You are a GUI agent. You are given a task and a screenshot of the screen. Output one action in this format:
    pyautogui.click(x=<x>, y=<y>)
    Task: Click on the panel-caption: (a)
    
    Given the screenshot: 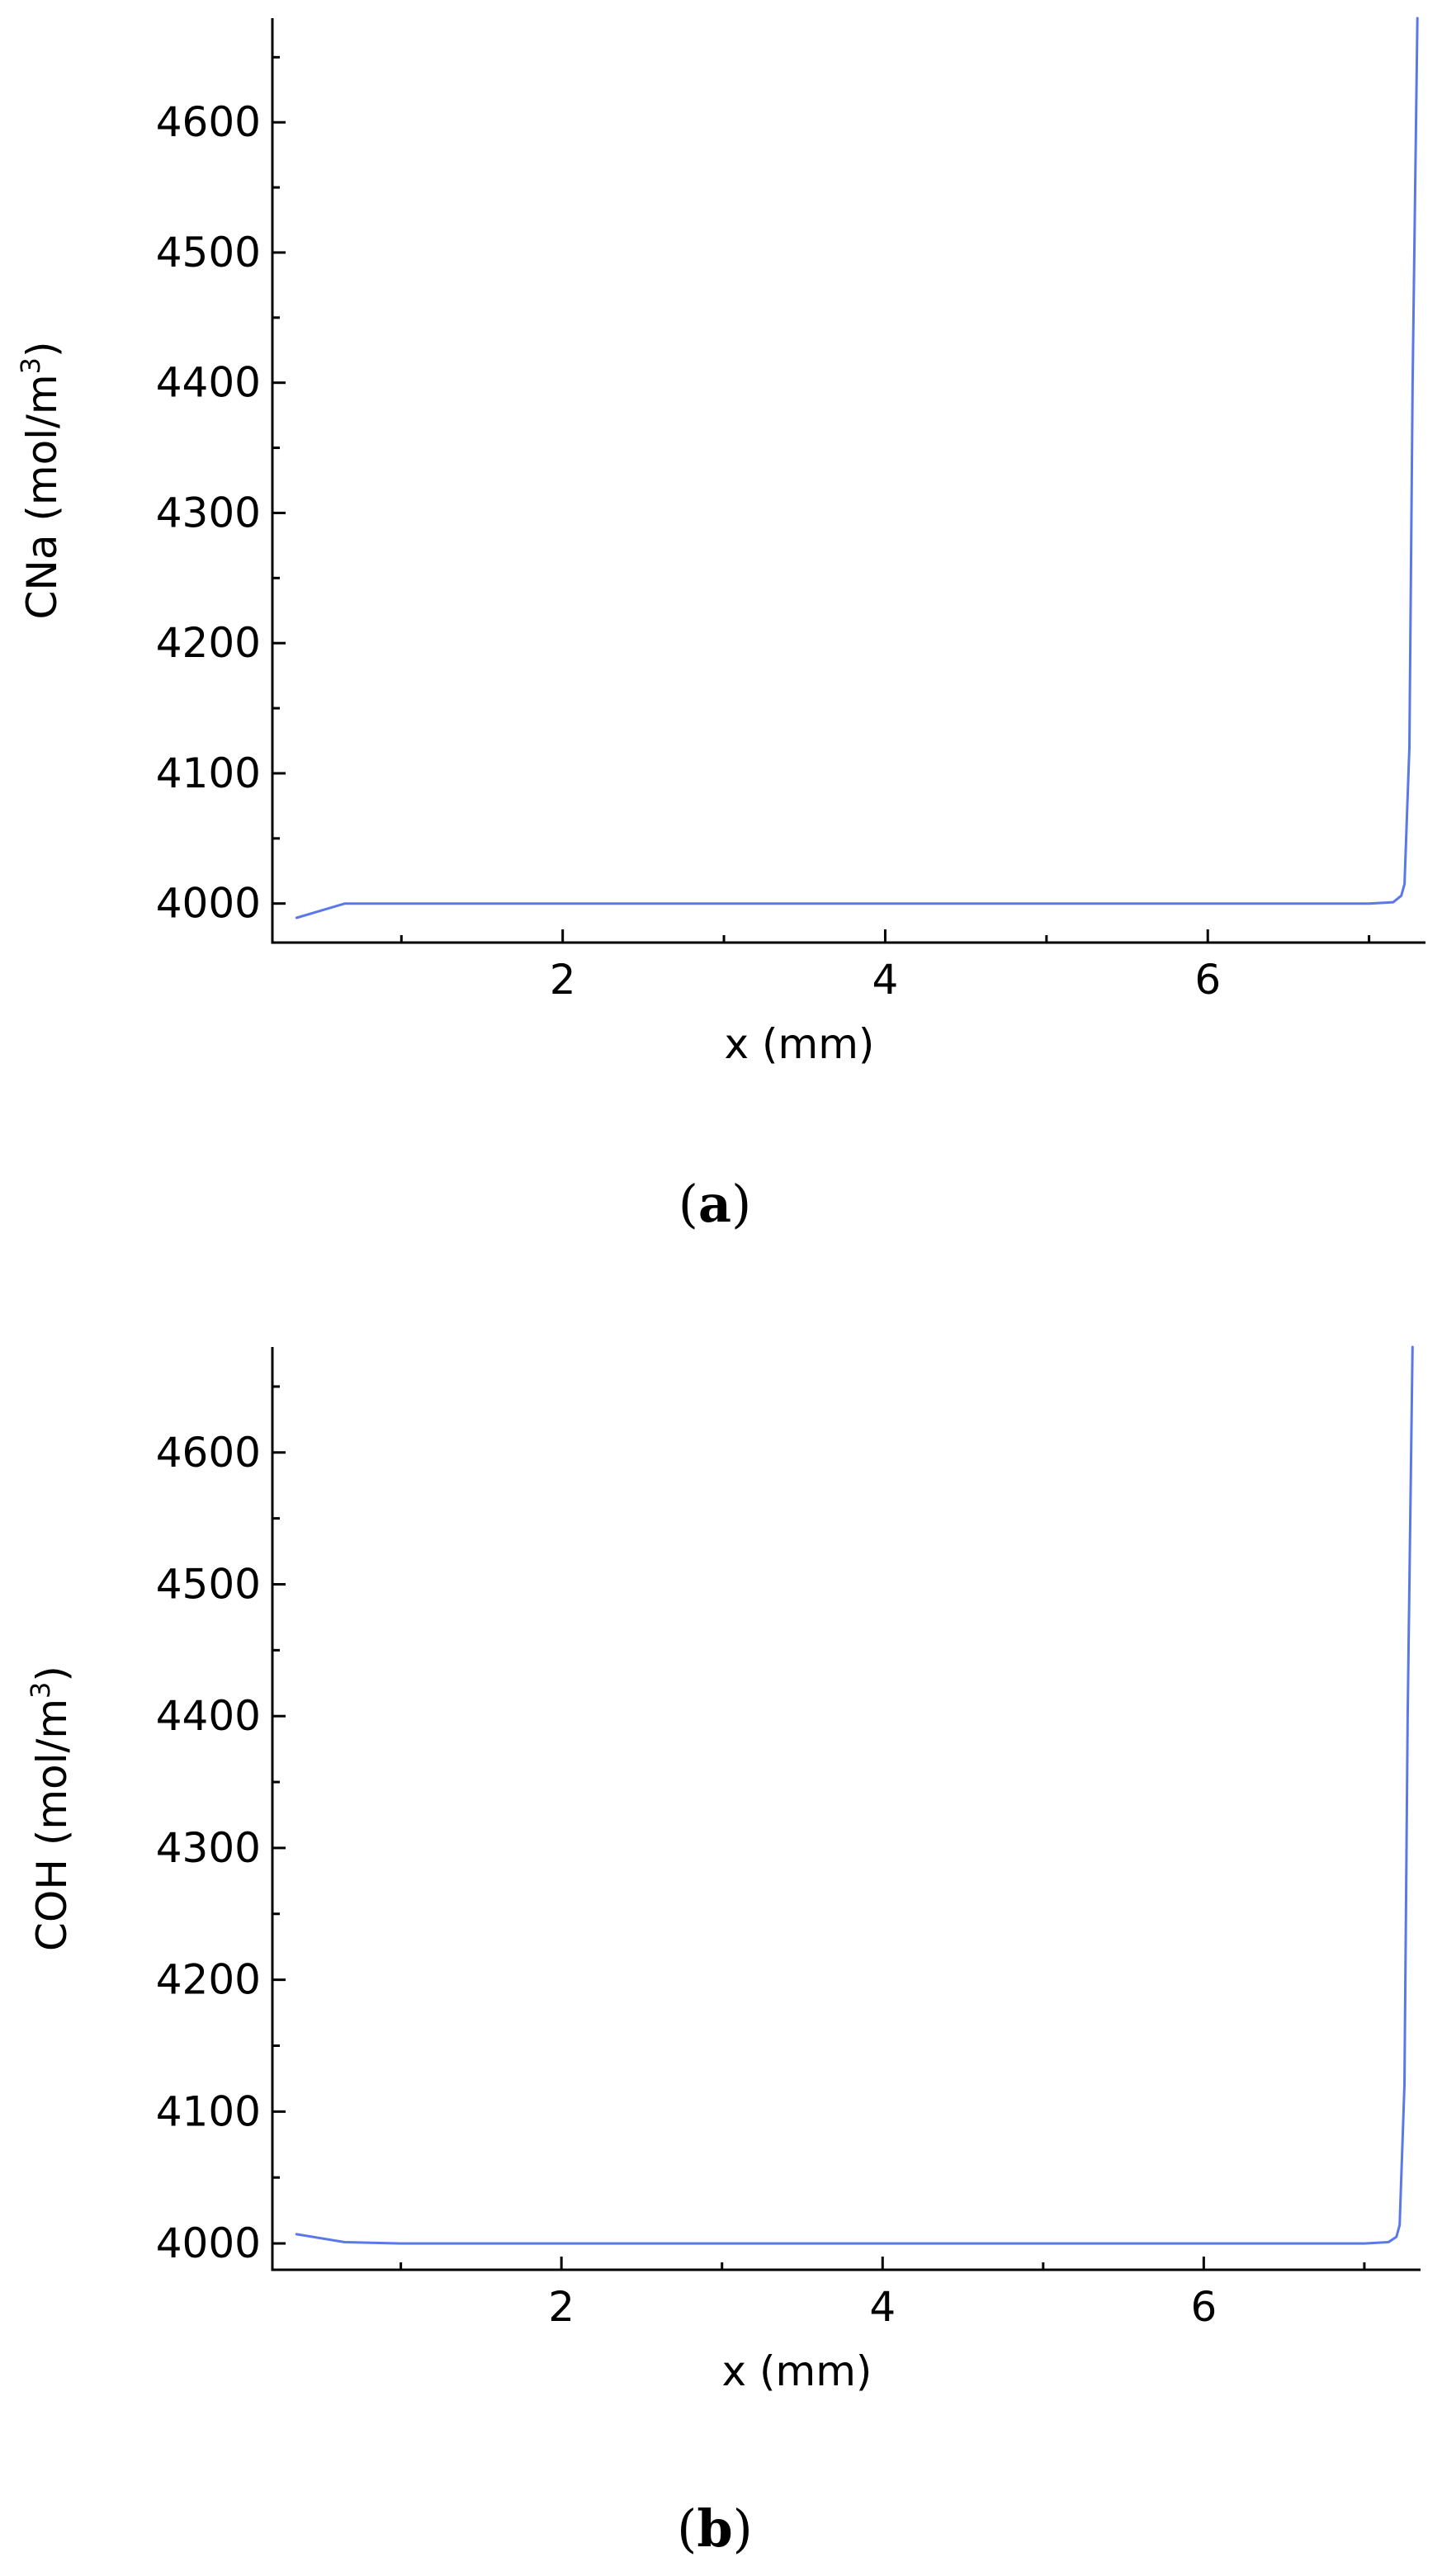 What is the action you would take?
    pyautogui.click(x=715, y=1204)
    